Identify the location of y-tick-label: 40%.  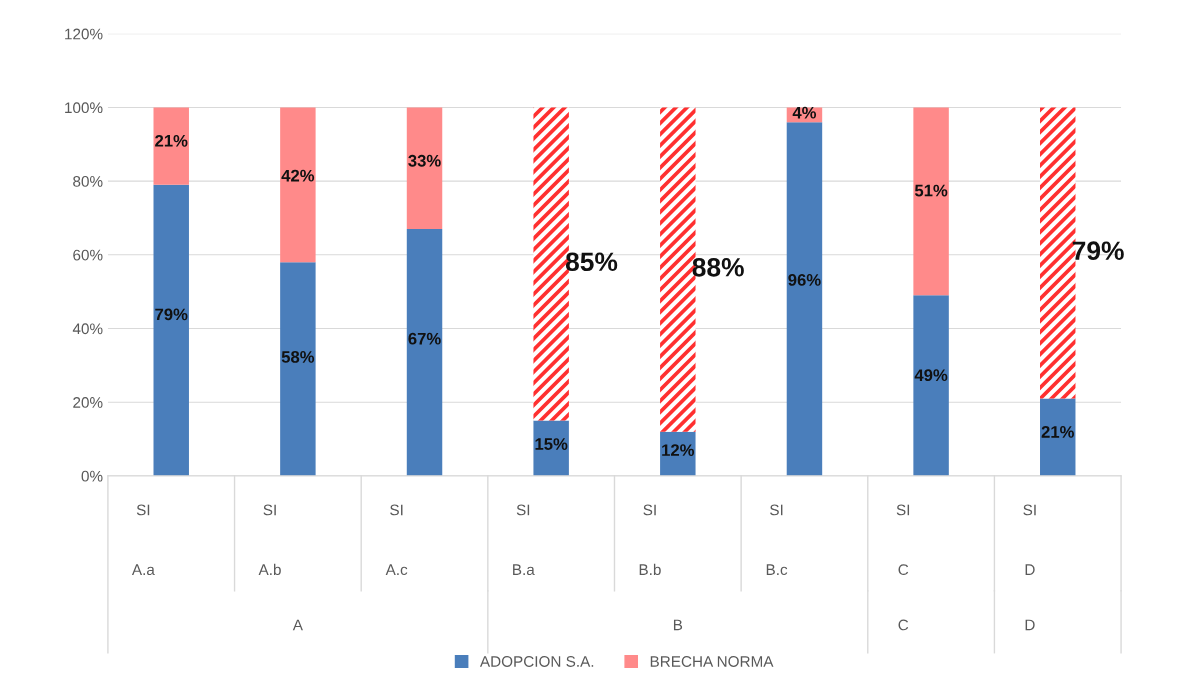
(87, 329).